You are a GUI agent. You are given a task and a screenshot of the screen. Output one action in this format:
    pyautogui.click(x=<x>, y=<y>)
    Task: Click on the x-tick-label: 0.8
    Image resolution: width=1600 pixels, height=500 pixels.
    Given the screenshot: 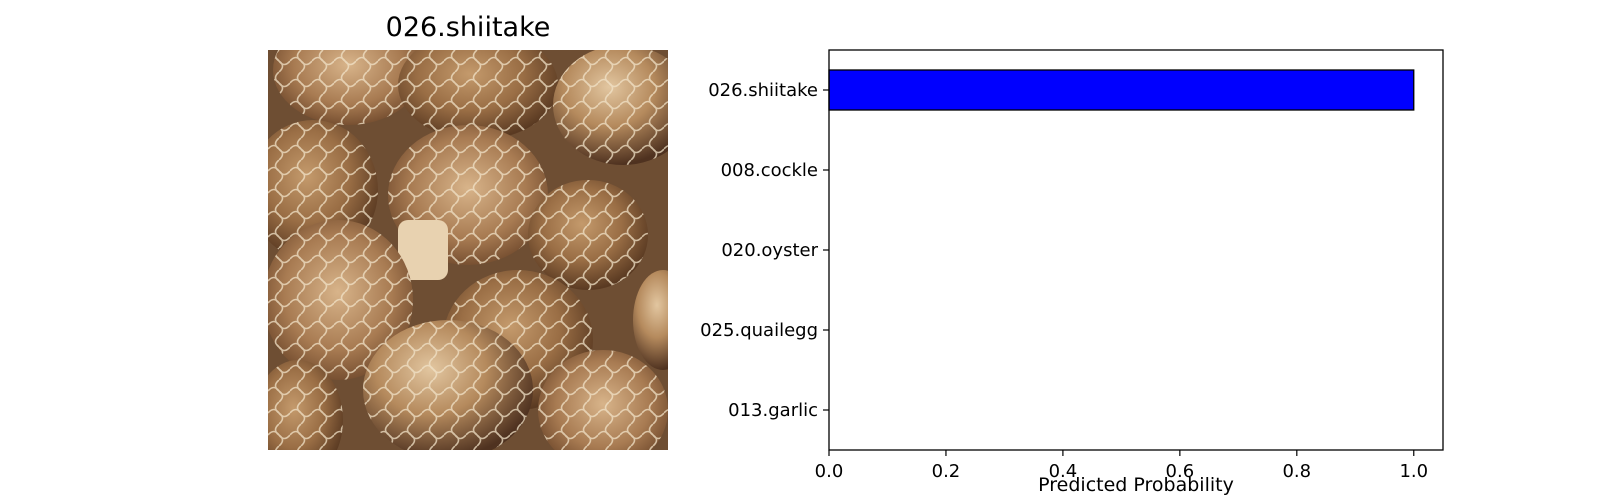 What is the action you would take?
    pyautogui.click(x=1296, y=471)
    